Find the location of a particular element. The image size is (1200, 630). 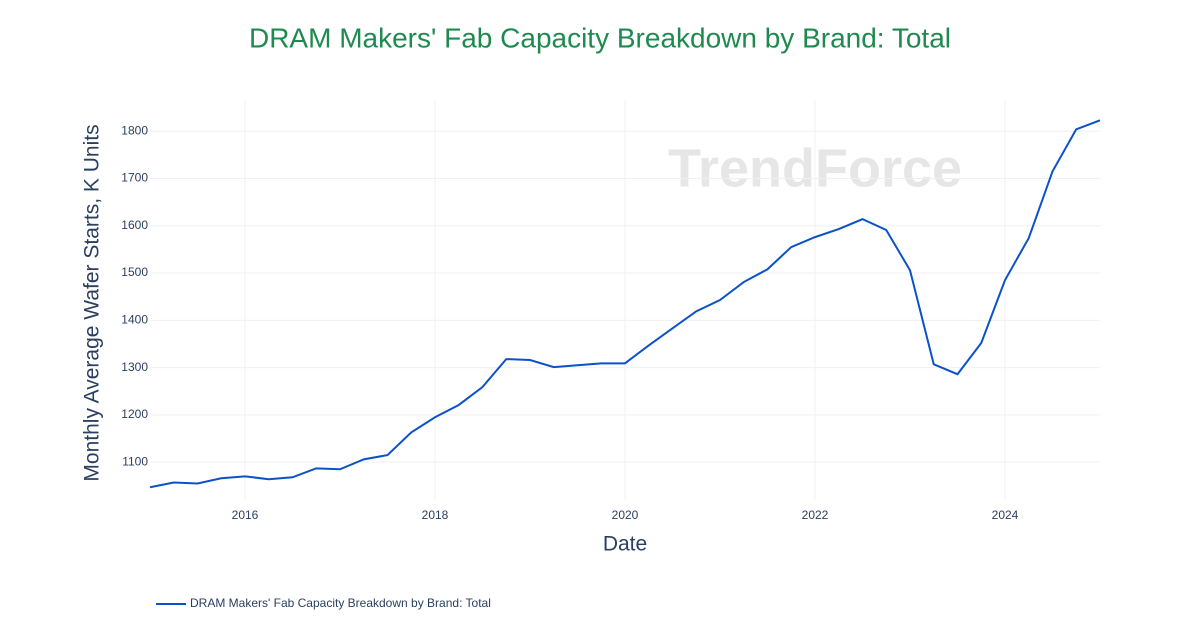

y-tick-label: 1400 is located at coordinates (134, 320).